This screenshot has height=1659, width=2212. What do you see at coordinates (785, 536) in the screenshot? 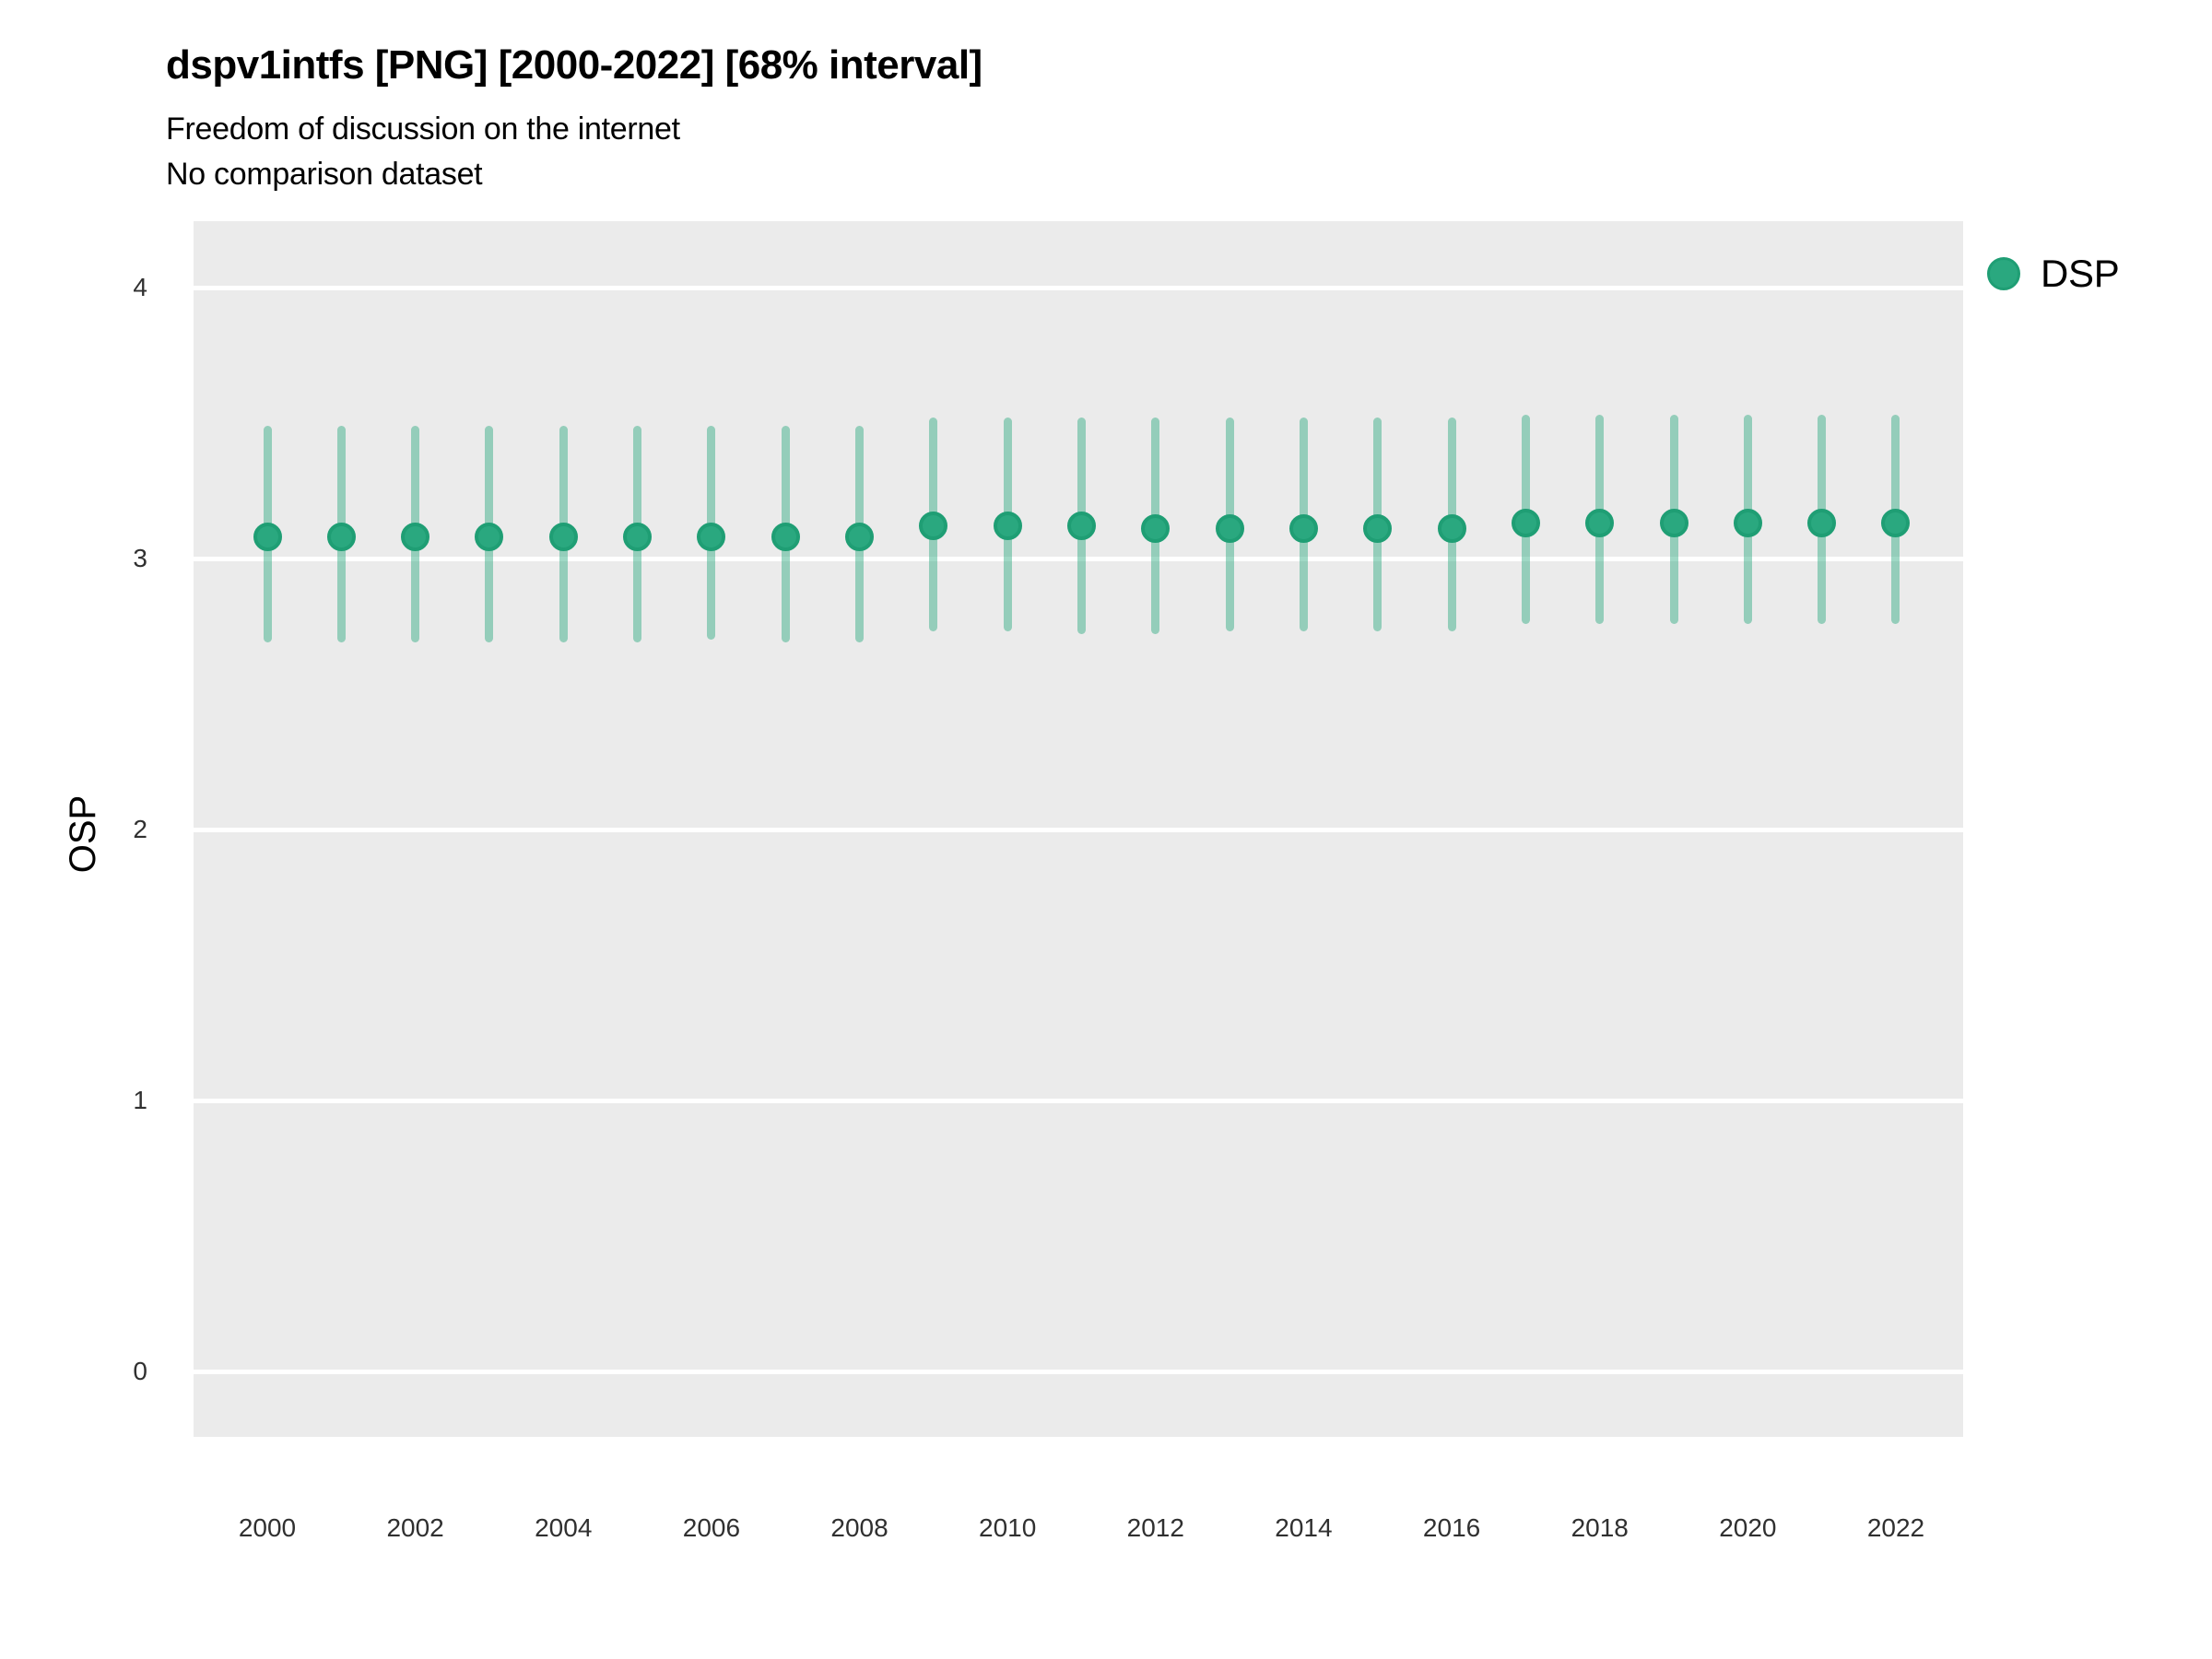
I see `data-point-2007` at bounding box center [785, 536].